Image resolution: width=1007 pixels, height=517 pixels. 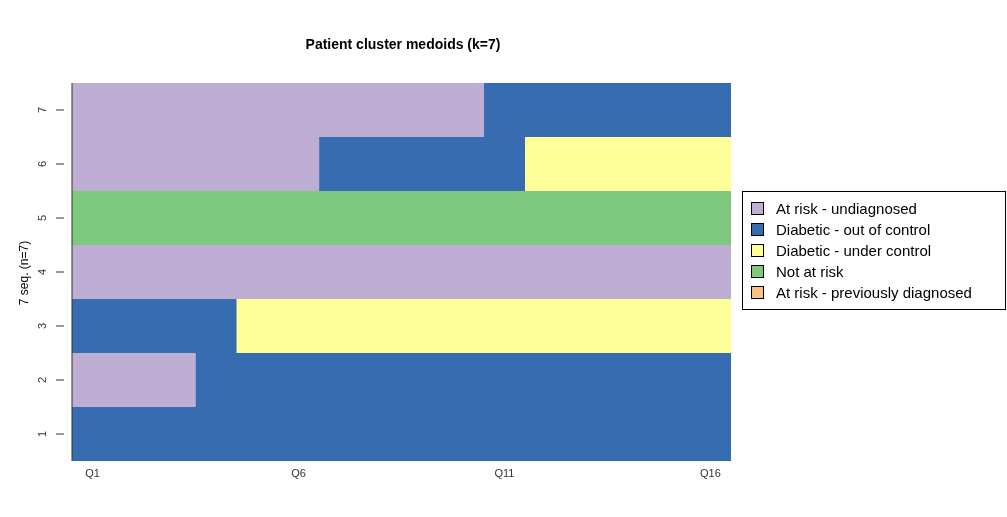 What do you see at coordinates (504, 473) in the screenshot?
I see `text: Q11` at bounding box center [504, 473].